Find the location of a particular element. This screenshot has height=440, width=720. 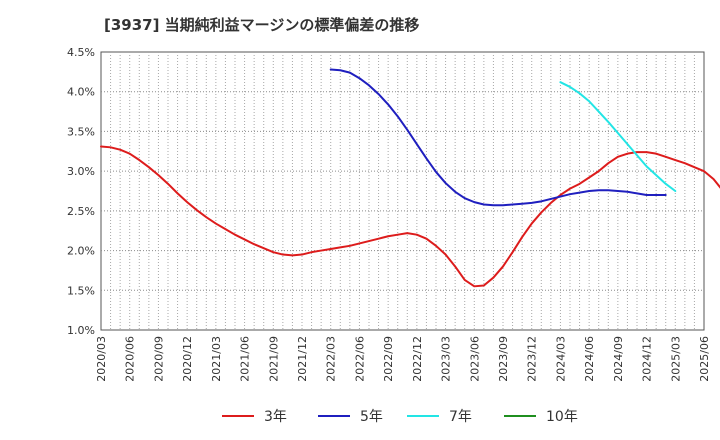

legend-label: 7年 is located at coordinates (460, 417).